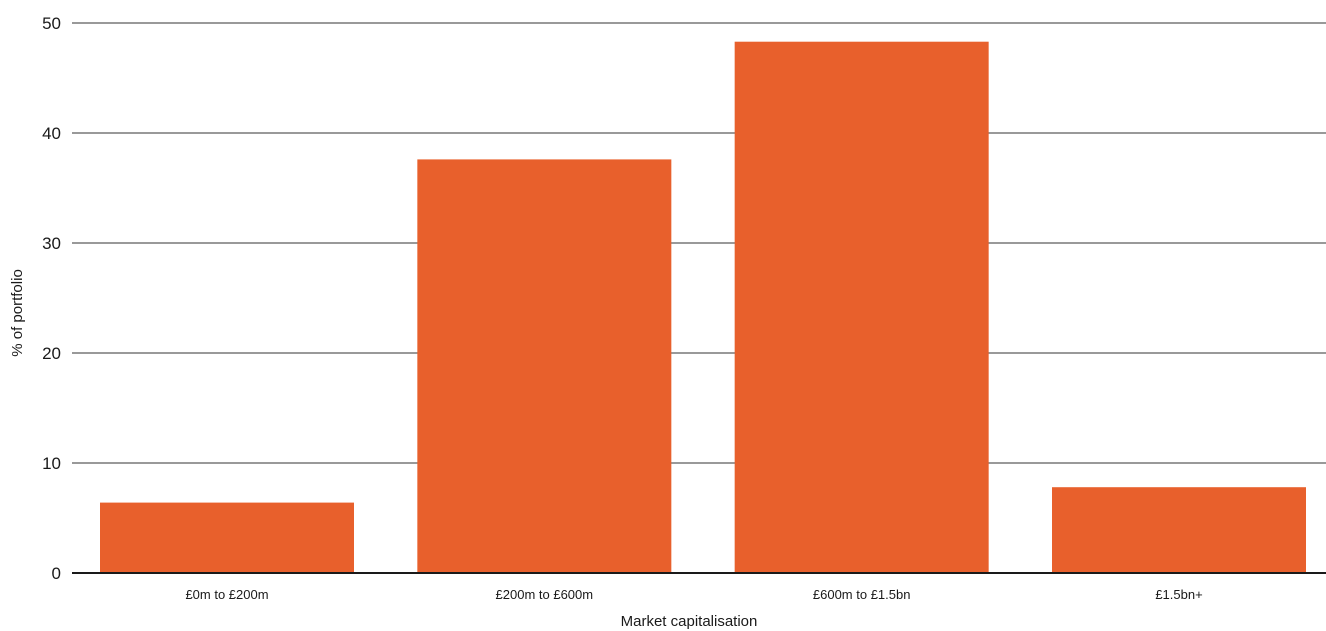 The image size is (1326, 631). Describe the element at coordinates (51, 243) in the screenshot. I see `y-tick-label: 30` at that location.